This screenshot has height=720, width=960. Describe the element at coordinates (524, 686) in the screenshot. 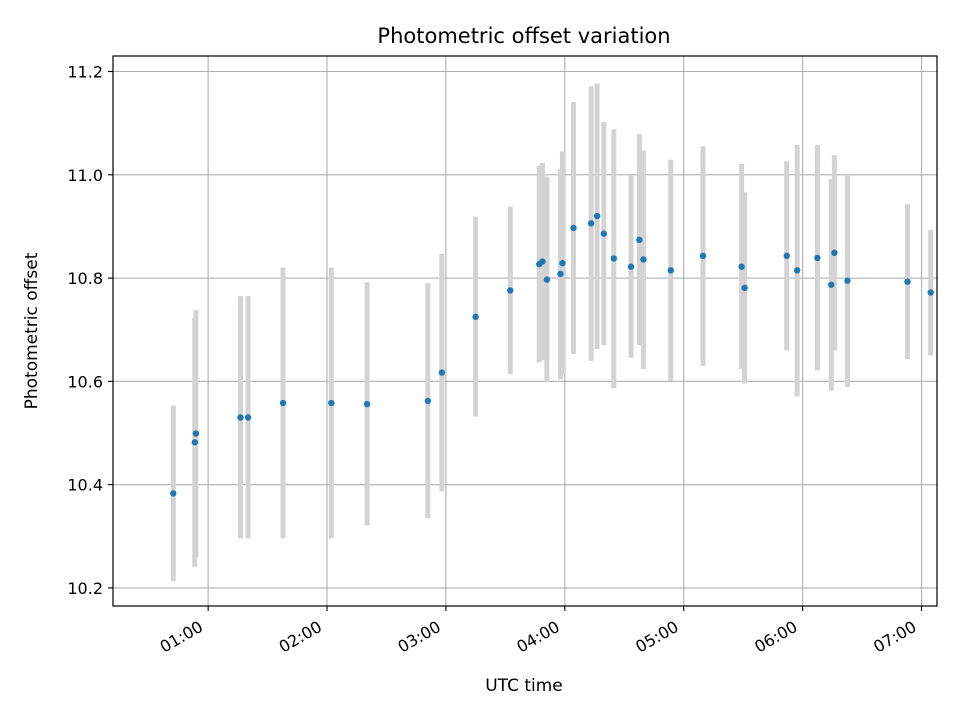

I see `x-axis-label: UTC time` at that location.